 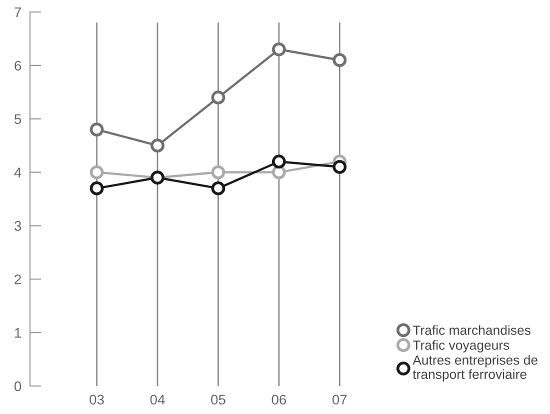 What do you see at coordinates (279, 399) in the screenshot?
I see `x-tick-label: 06` at bounding box center [279, 399].